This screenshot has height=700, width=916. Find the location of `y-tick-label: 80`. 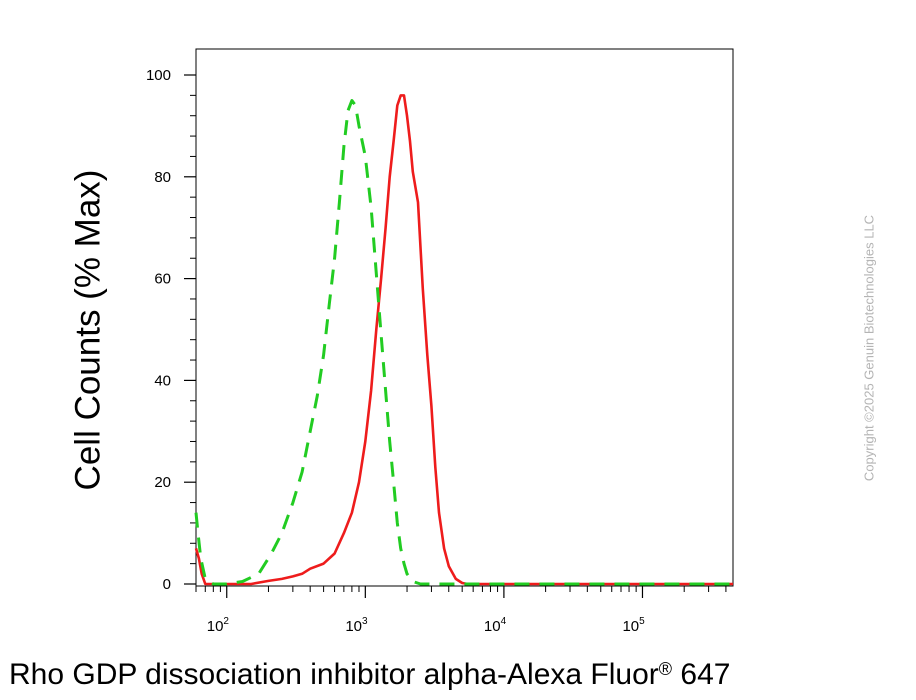

y-tick-label: 80 is located at coordinates (162, 177).